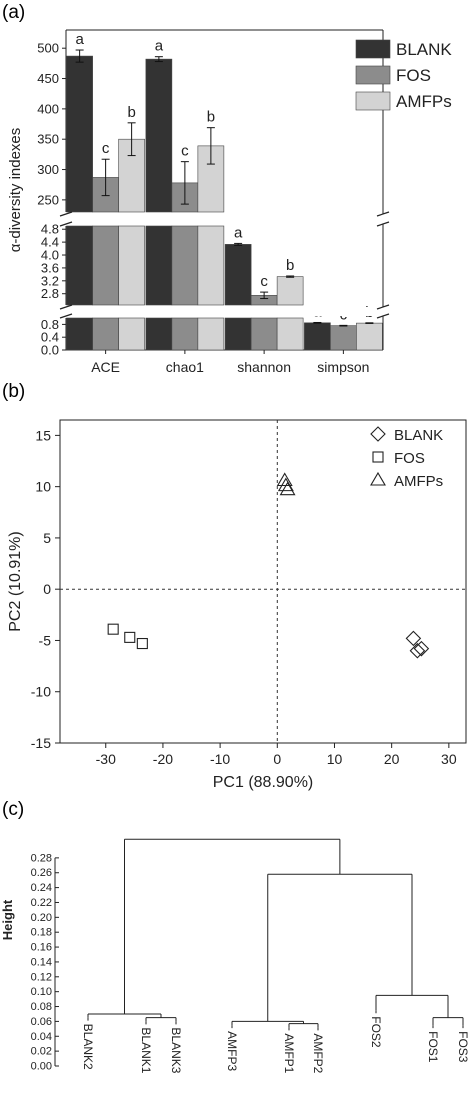 The width and height of the screenshot is (474, 1116). Describe the element at coordinates (433, 1047) in the screenshot. I see `leaf-label: FOS1` at that location.